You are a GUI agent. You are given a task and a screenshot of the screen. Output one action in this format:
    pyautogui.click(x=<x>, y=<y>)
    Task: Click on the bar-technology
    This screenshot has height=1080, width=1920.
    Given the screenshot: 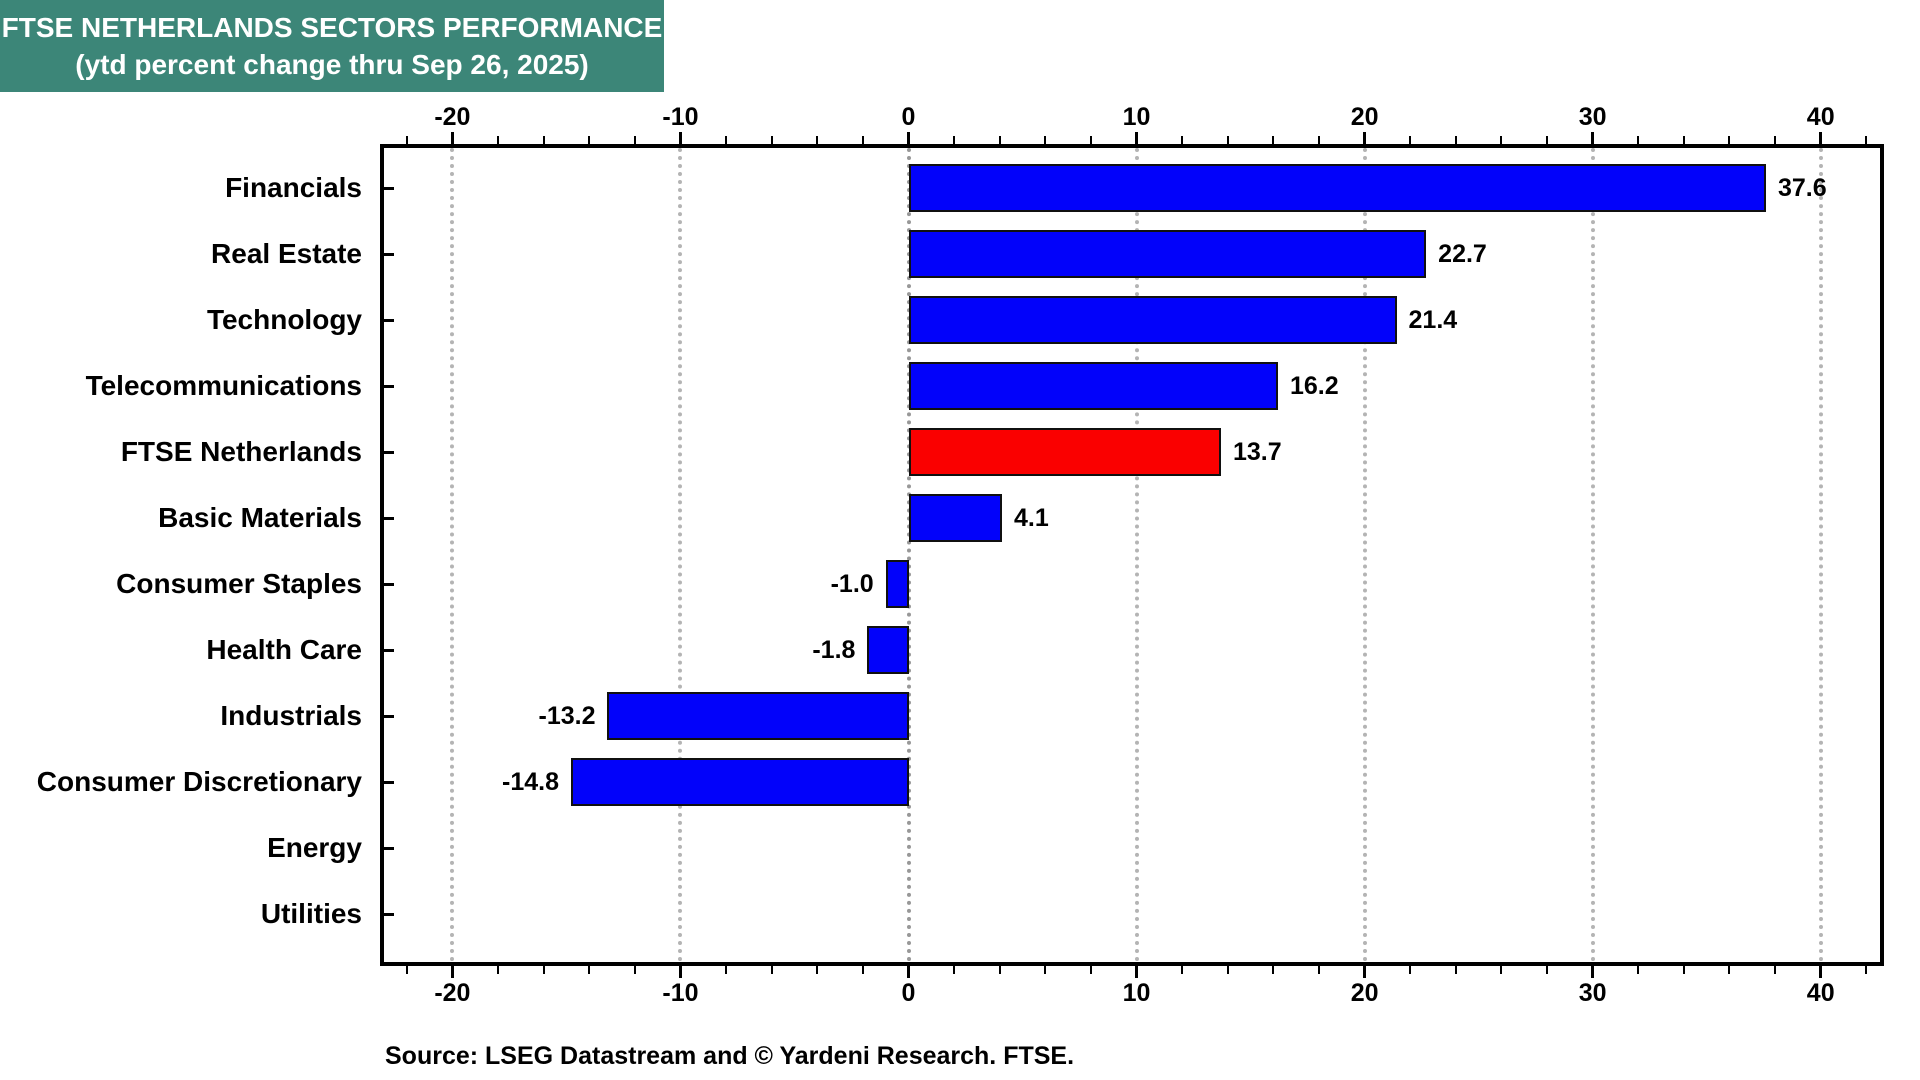 What is the action you would take?
    pyautogui.click(x=1152, y=320)
    